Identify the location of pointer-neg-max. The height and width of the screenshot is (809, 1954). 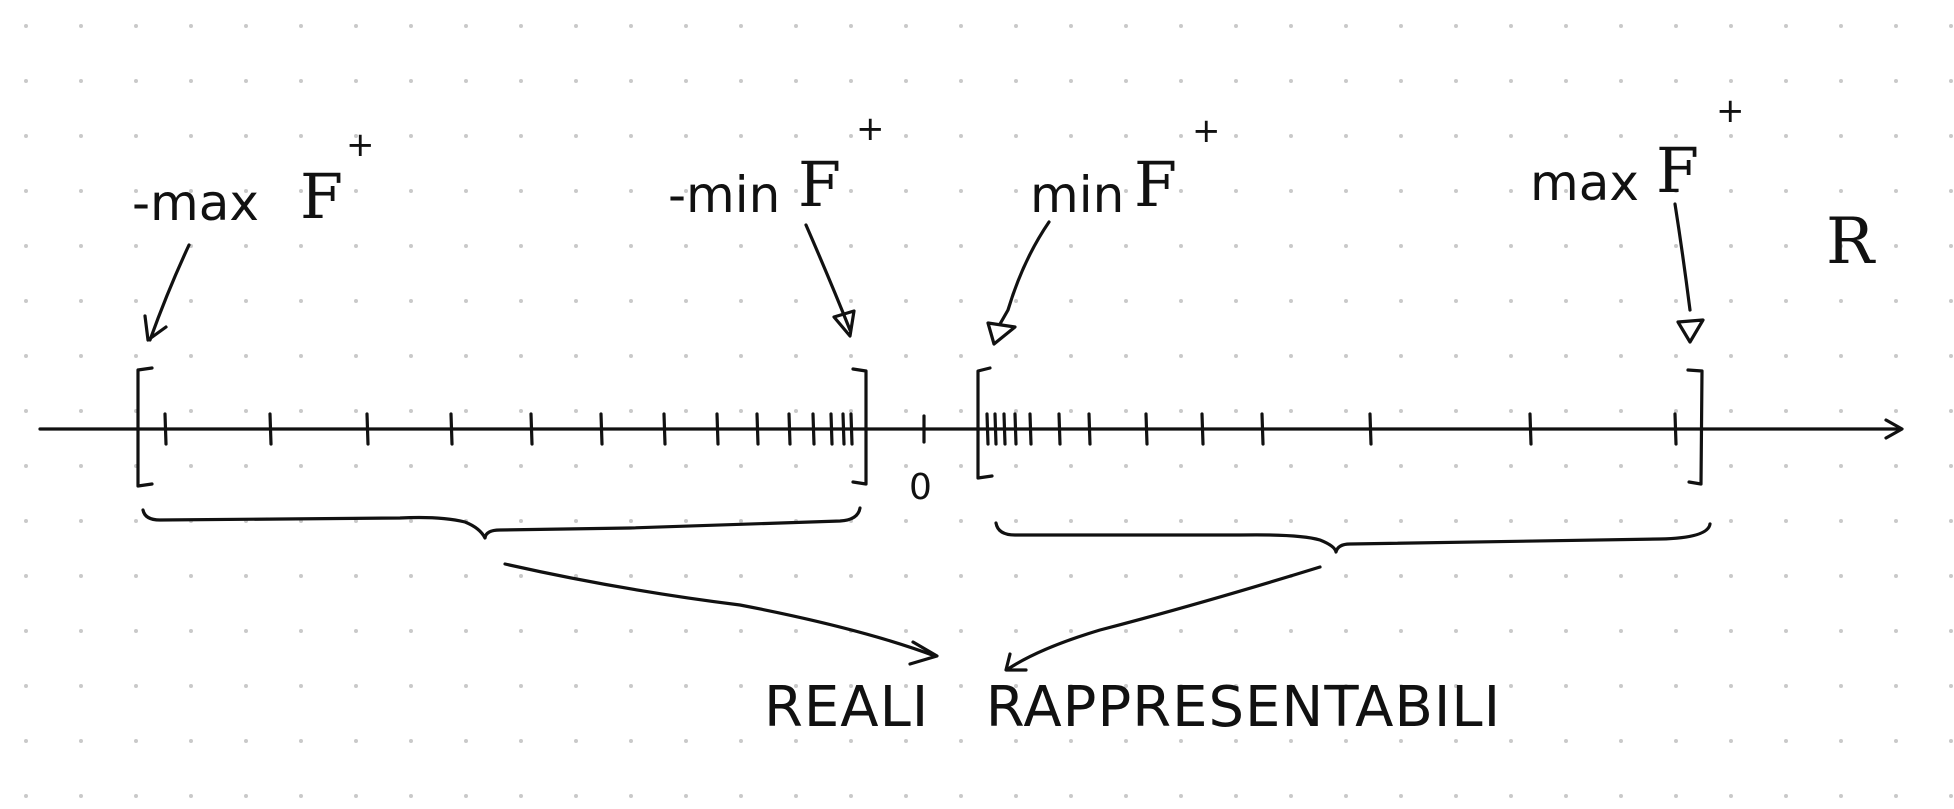
(167, 292).